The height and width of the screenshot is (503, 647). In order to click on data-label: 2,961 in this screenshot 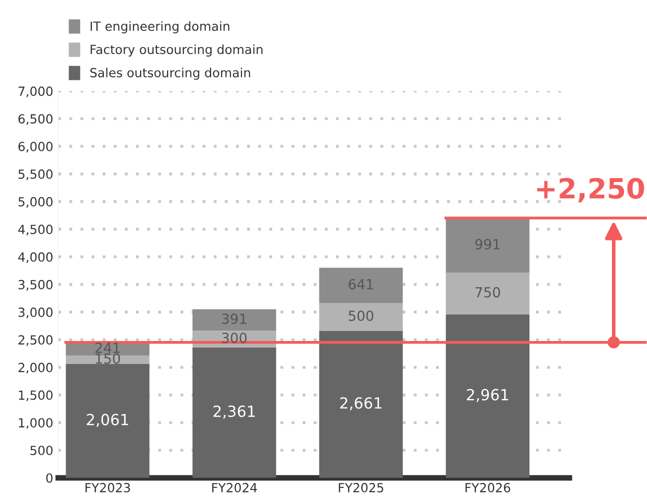, I will do `click(487, 395)`.